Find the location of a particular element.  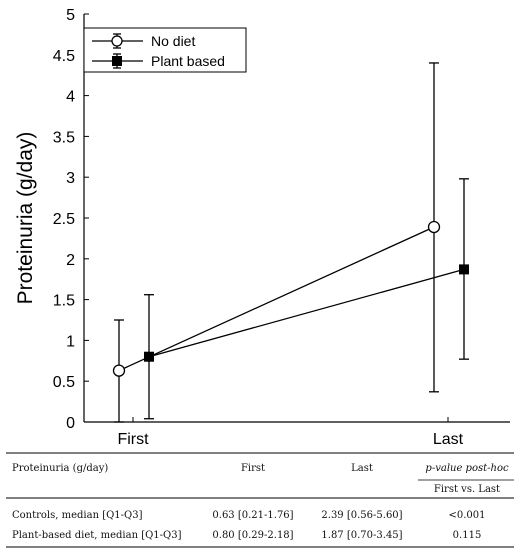

y-tick-label: 3.5 is located at coordinates (64, 137).